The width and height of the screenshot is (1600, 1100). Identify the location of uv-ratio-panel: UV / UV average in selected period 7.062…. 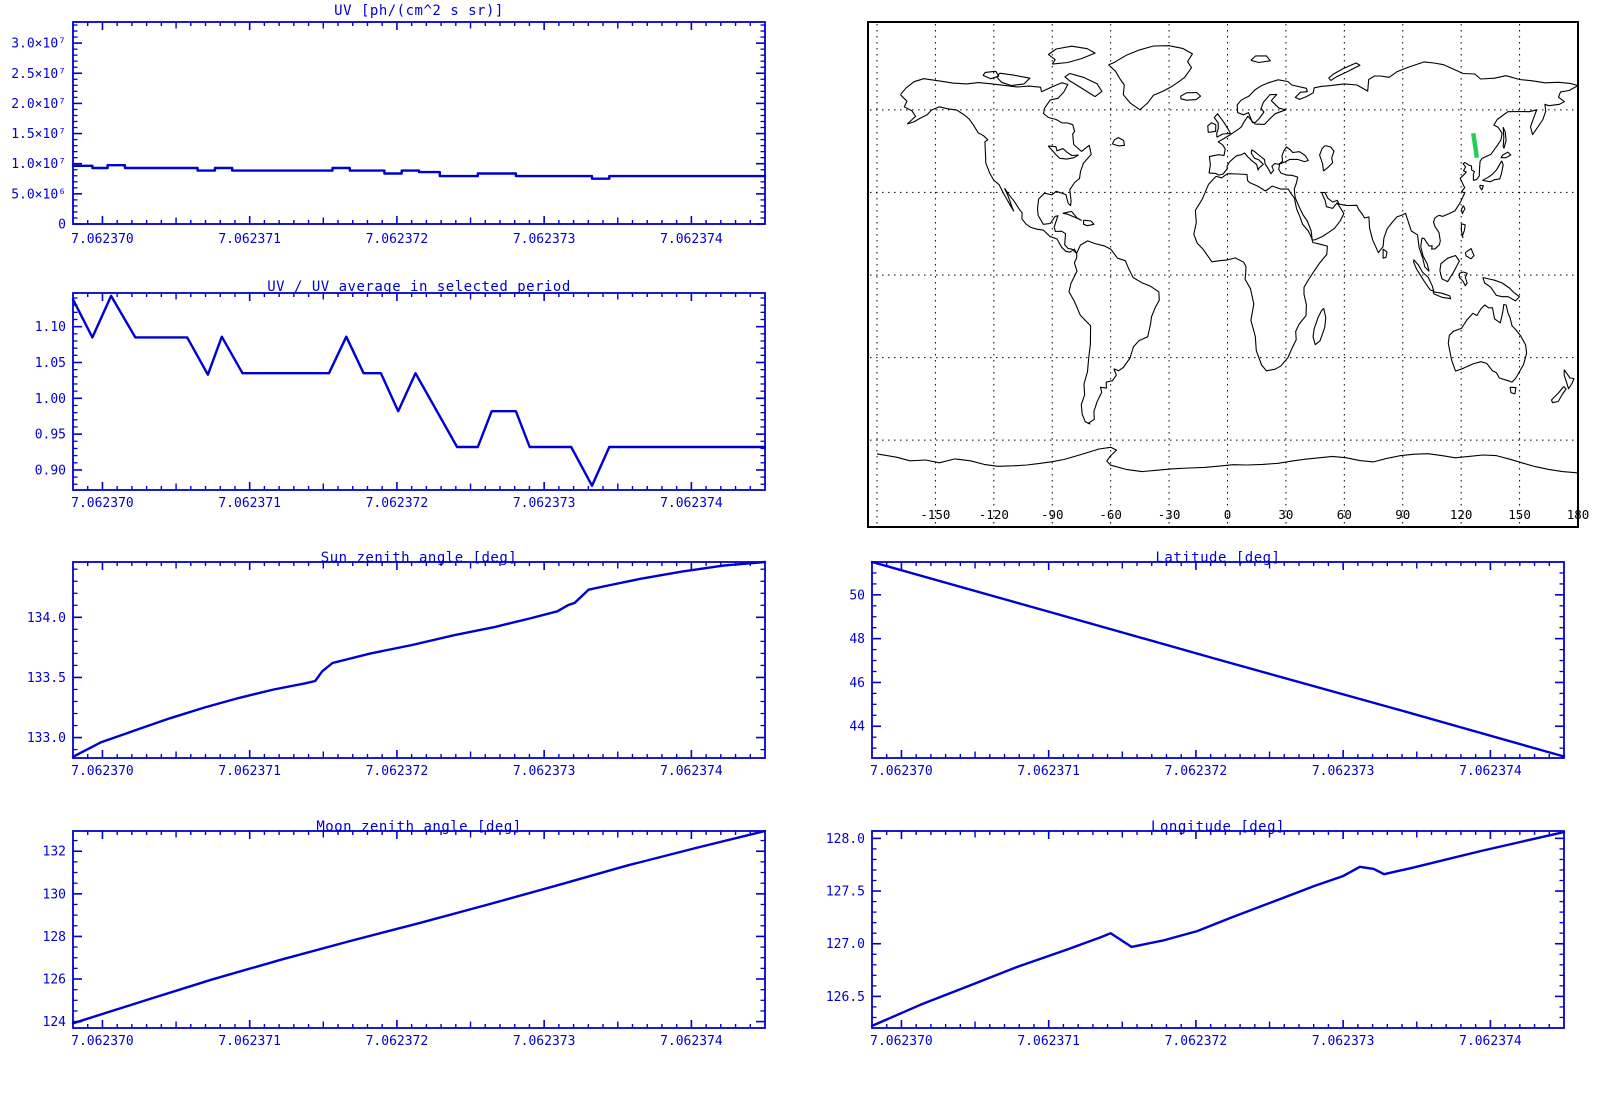
(400, 394).